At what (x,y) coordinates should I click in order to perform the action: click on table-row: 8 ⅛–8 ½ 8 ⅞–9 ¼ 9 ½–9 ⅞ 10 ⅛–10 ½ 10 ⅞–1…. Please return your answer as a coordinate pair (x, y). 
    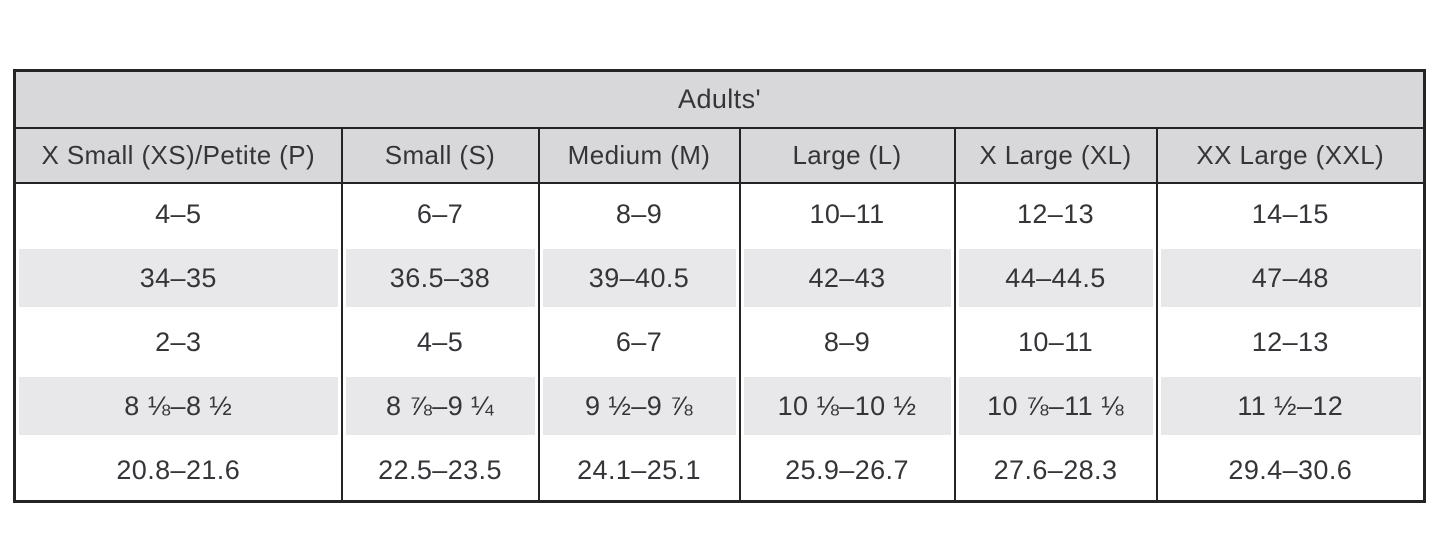
    Looking at the image, I should click on (719, 406).